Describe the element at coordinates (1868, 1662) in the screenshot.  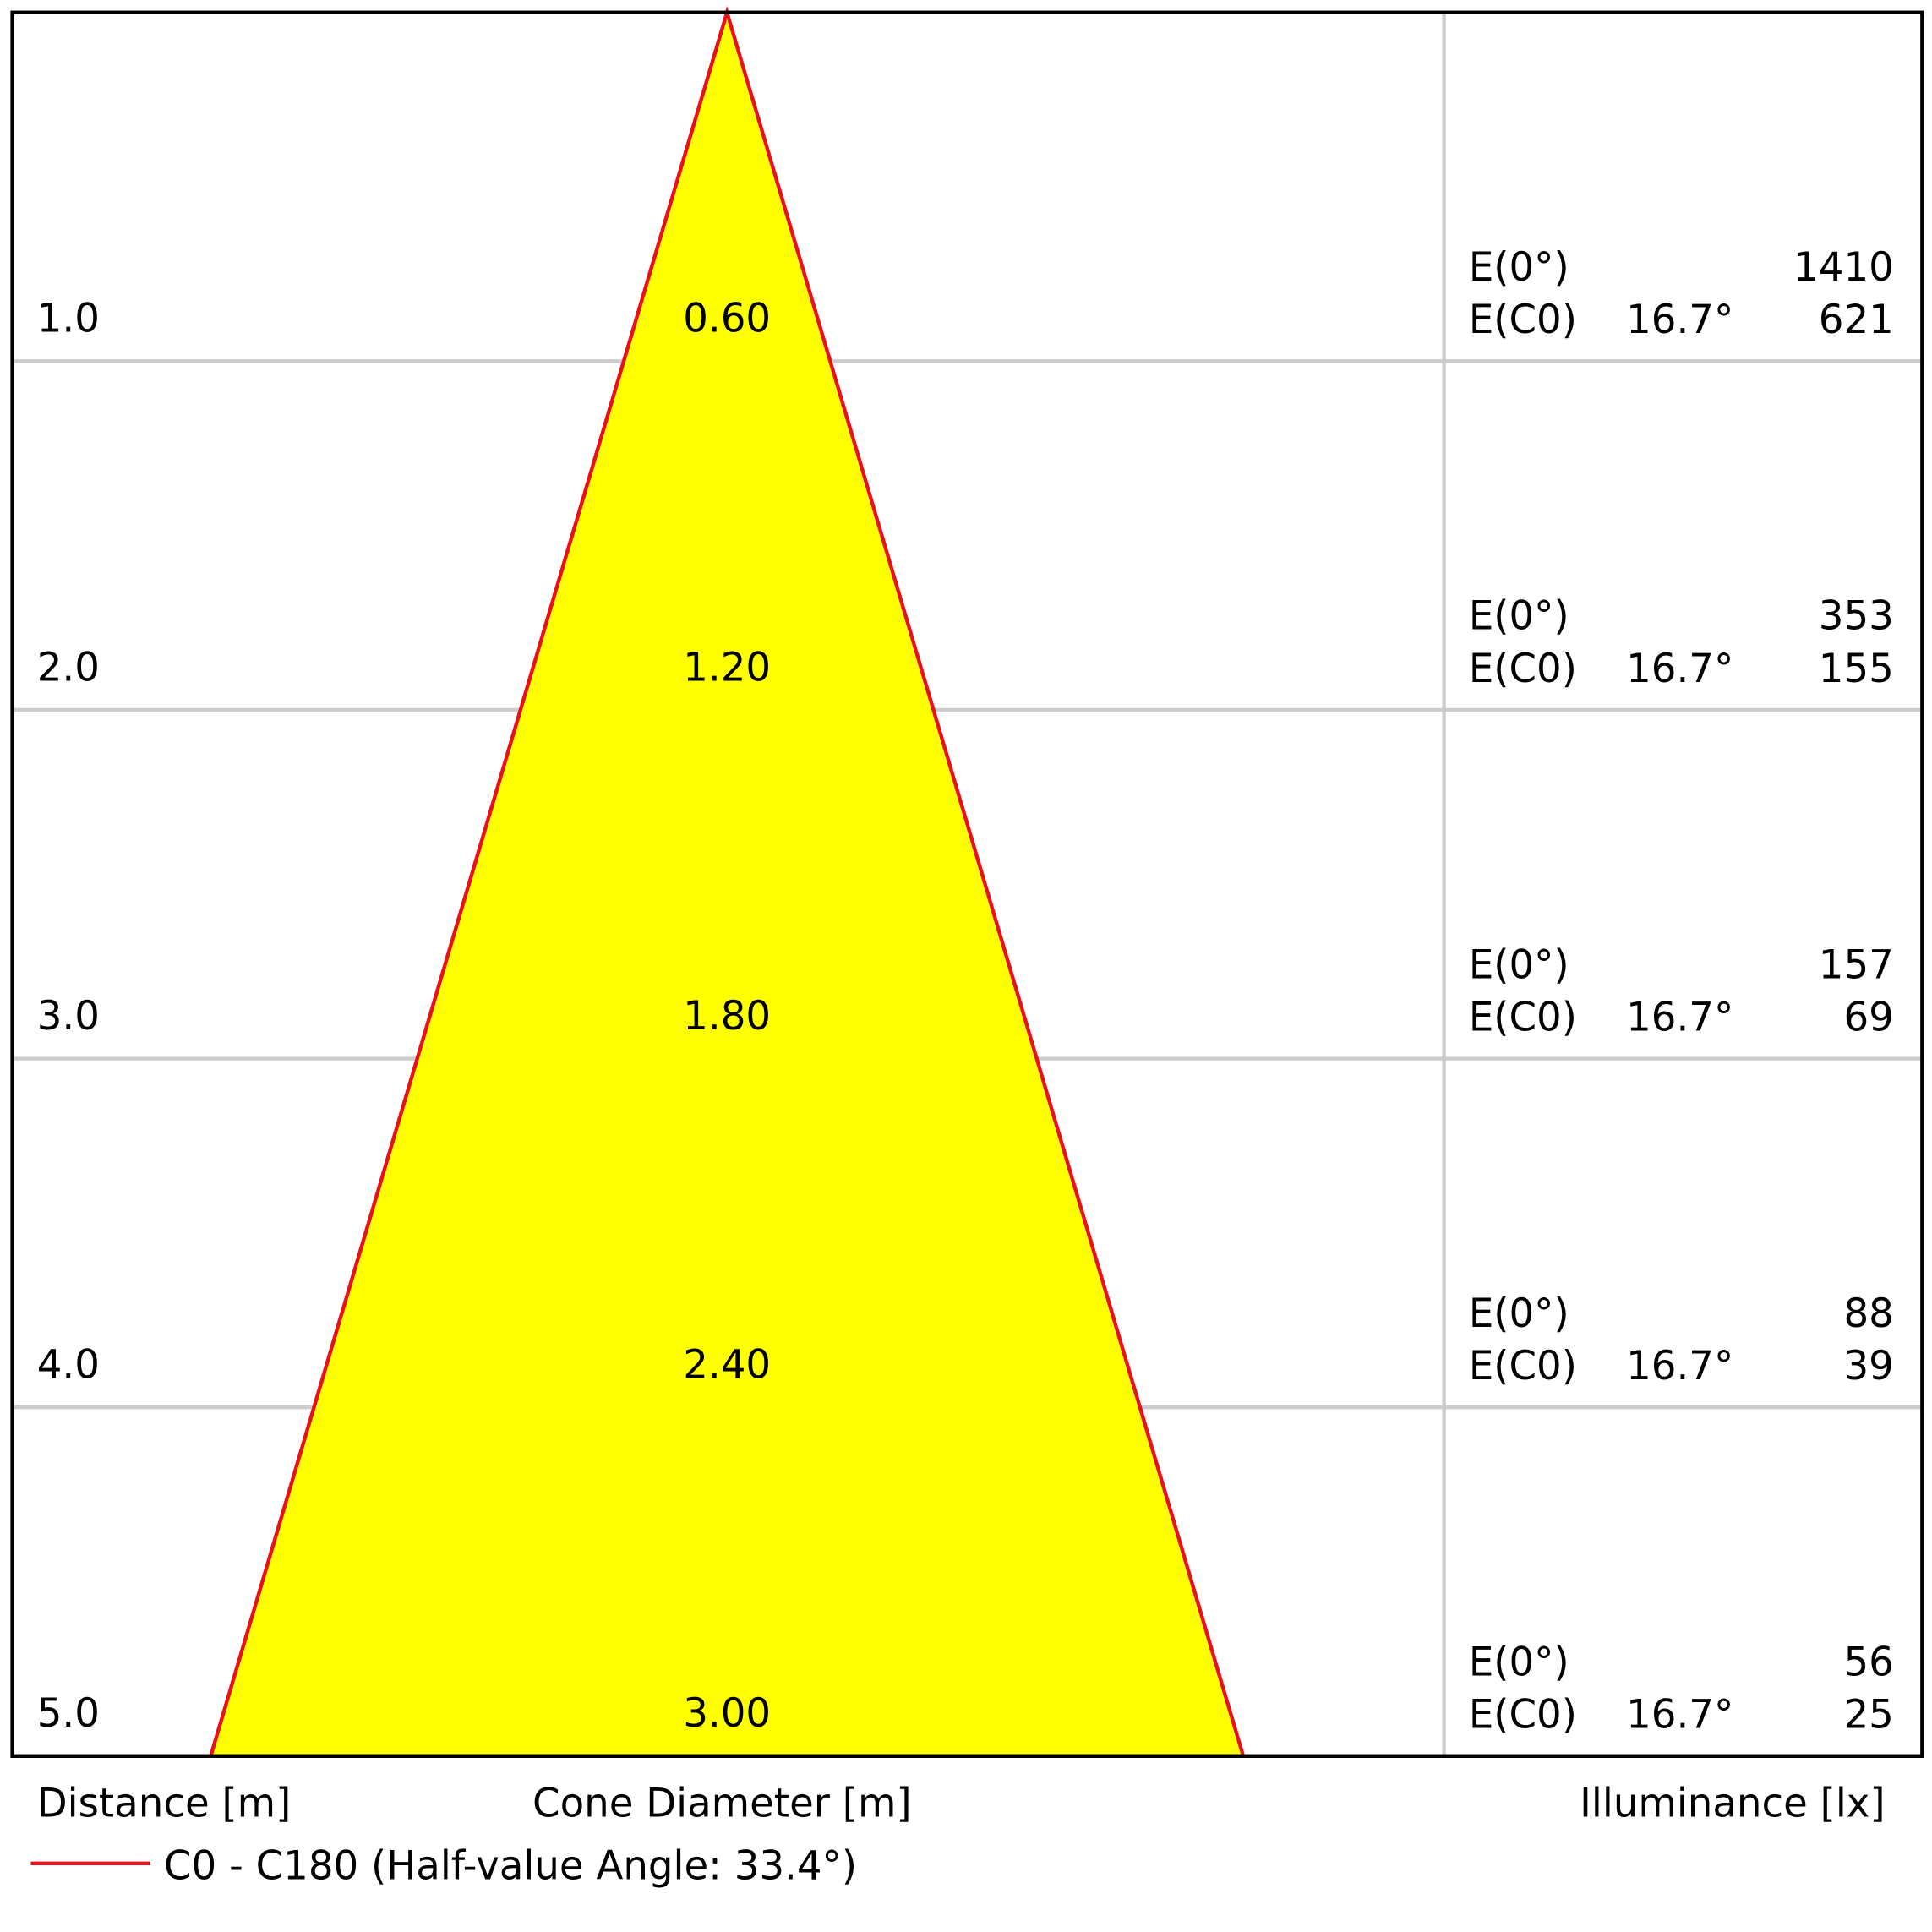
I see `e0-value: 56` at that location.